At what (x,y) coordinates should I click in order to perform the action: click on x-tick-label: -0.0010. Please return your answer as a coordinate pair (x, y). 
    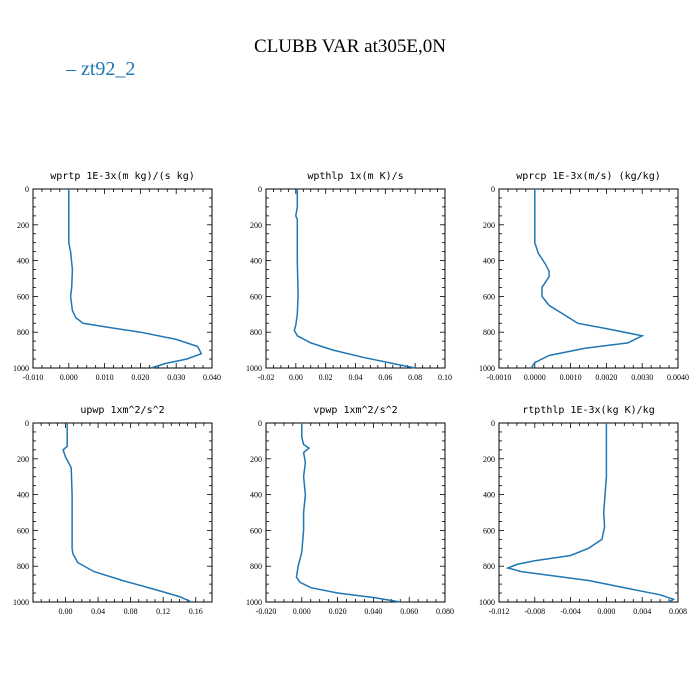
    Looking at the image, I should click on (499, 377).